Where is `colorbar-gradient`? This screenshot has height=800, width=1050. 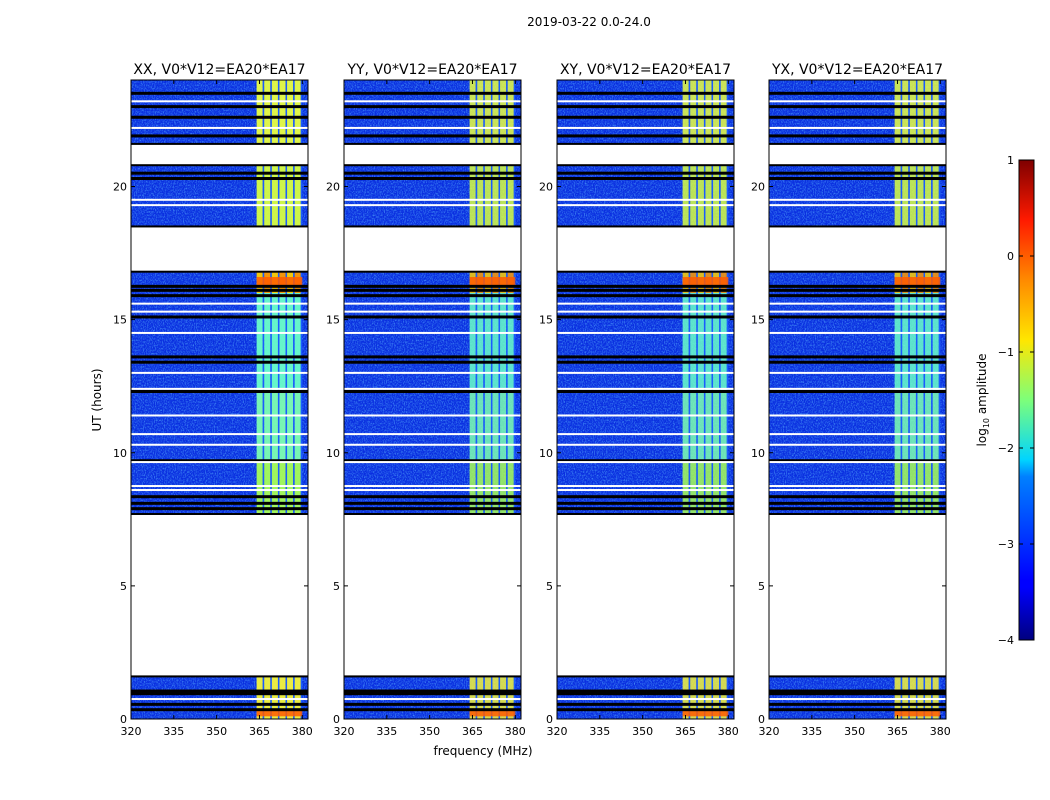
colorbar-gradient is located at coordinates (1026, 400).